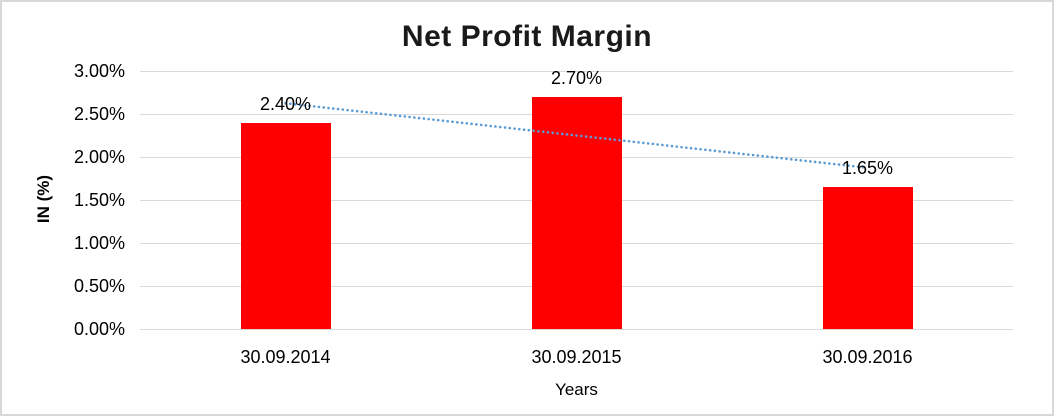 The height and width of the screenshot is (416, 1054). Describe the element at coordinates (576, 77) in the screenshot. I see `data-label: 2.70%` at that location.